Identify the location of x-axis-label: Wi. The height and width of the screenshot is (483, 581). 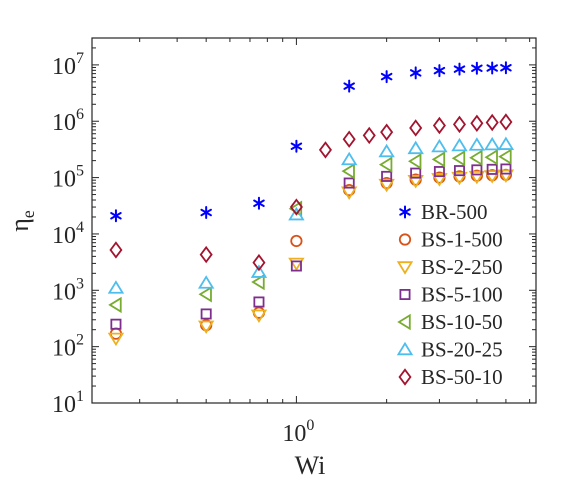
(310, 465).